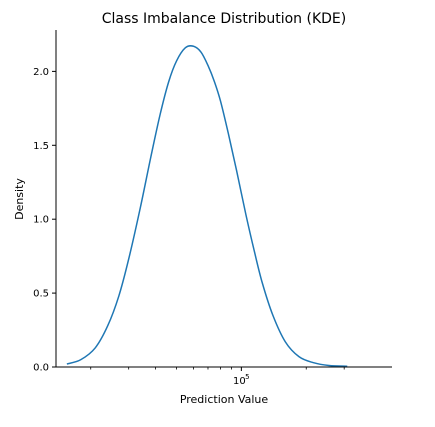 The width and height of the screenshot is (435, 427). What do you see at coordinates (41, 146) in the screenshot?
I see `y-tick-label: 1.5` at bounding box center [41, 146].